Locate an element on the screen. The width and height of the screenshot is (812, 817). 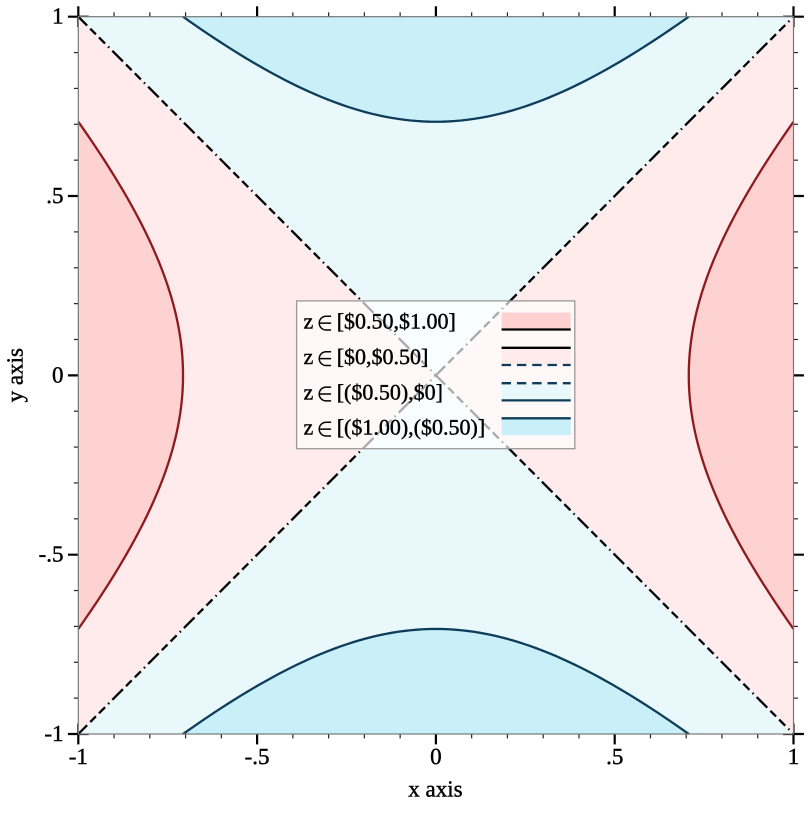
svg-text: [$0.50,$1.00] is located at coordinates (396, 321).